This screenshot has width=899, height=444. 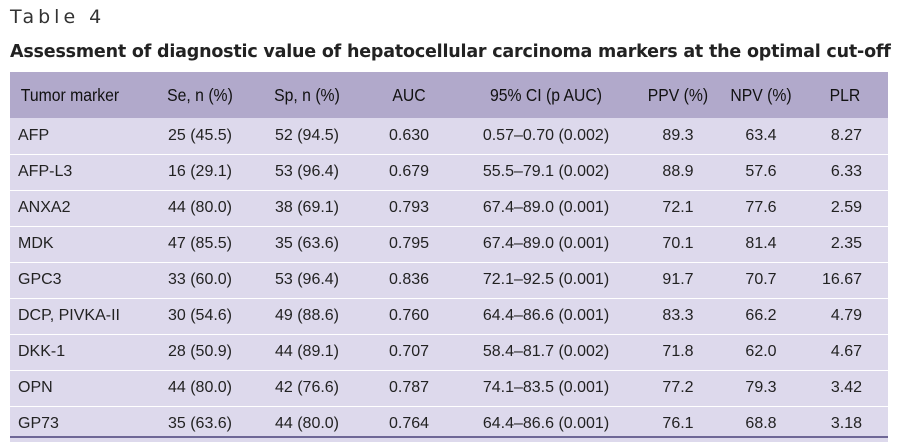 I want to click on cell-ppv: 71.8, so click(x=678, y=351).